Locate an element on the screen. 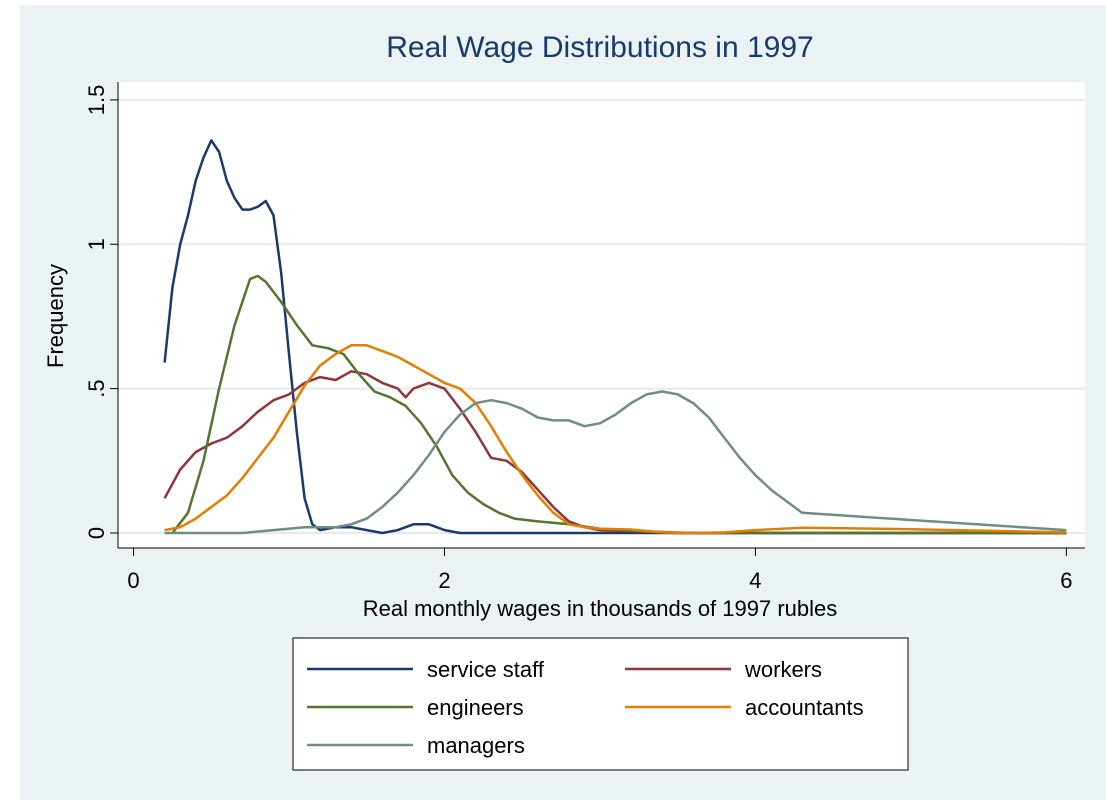 This screenshot has width=1106, height=809. y-tick-label: 0 is located at coordinates (96, 533).